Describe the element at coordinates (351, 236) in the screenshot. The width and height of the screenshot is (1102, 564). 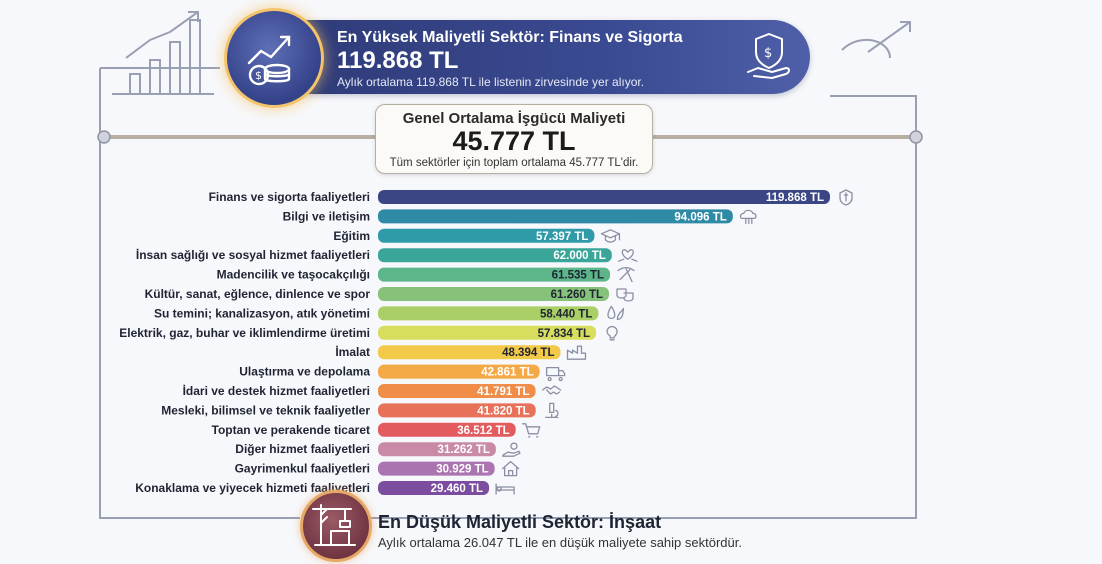
I see `category-label: Eğitim` at that location.